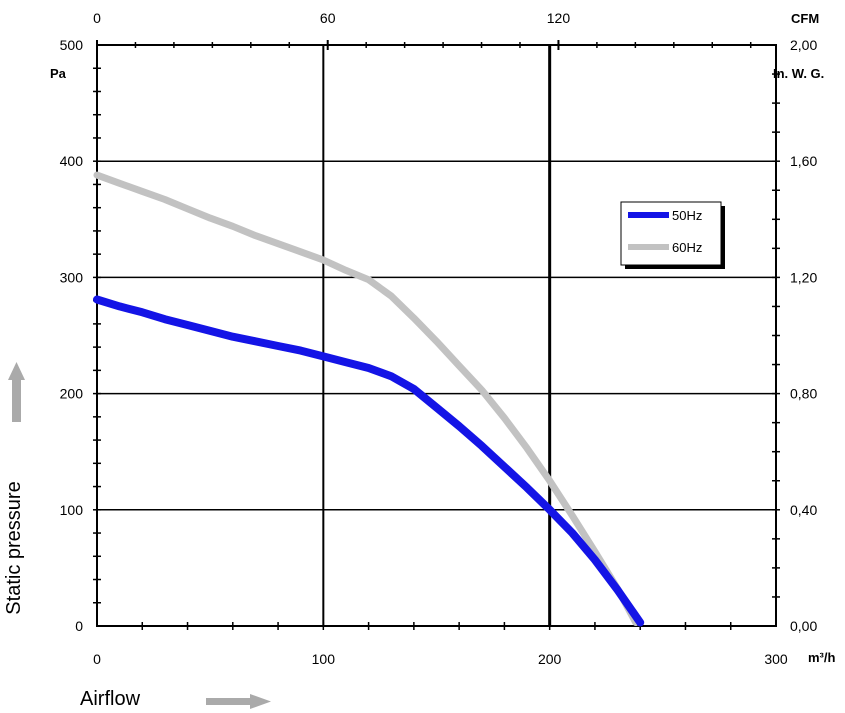 The width and height of the screenshot is (845, 713). I want to click on right-tick-label: 0,40, so click(803, 510).